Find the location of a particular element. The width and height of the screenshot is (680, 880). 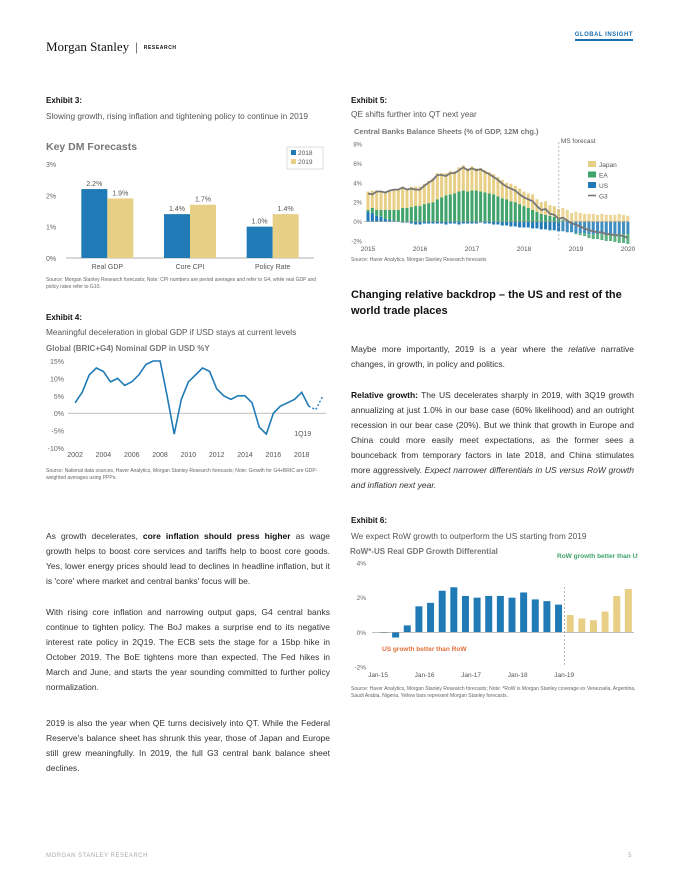

x-tick-label: 2014 is located at coordinates (245, 455).